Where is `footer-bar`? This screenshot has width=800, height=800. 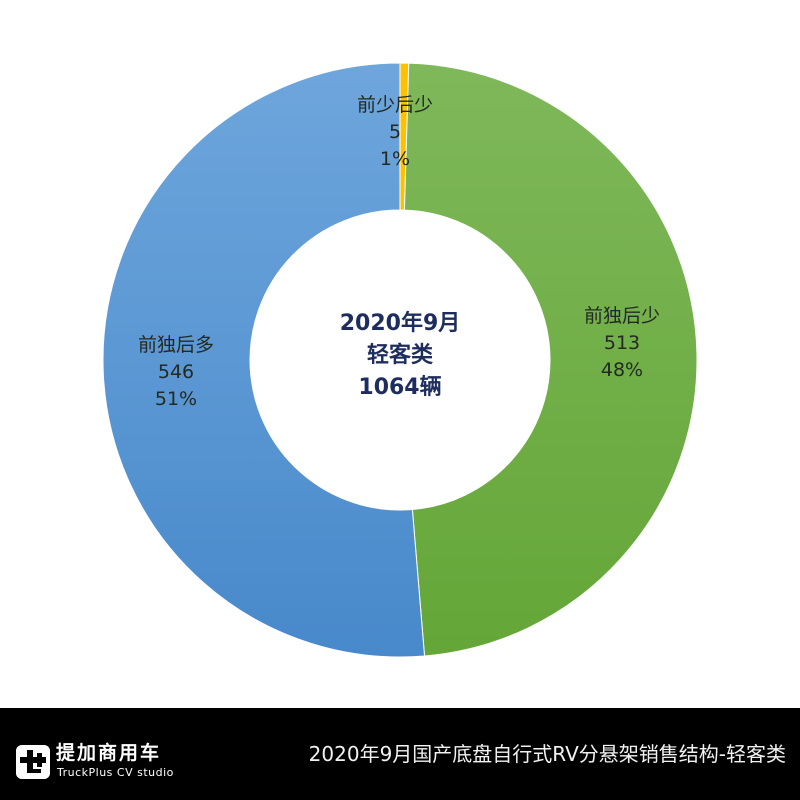
footer-bar is located at coordinates (400, 754).